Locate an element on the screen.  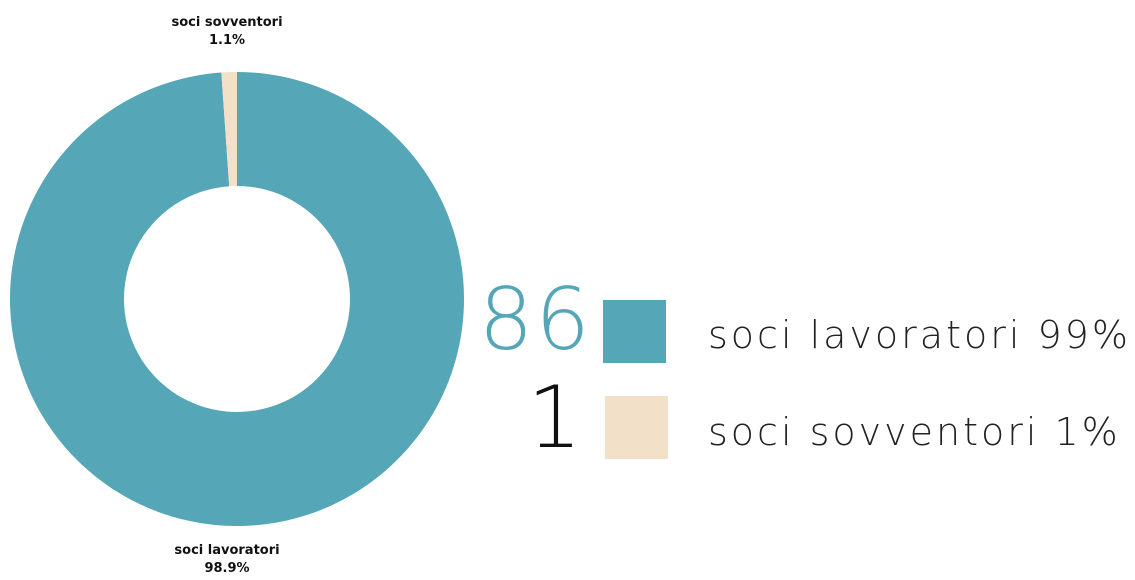
legend-swatch-soci-lavoratori is located at coordinates (634, 331).